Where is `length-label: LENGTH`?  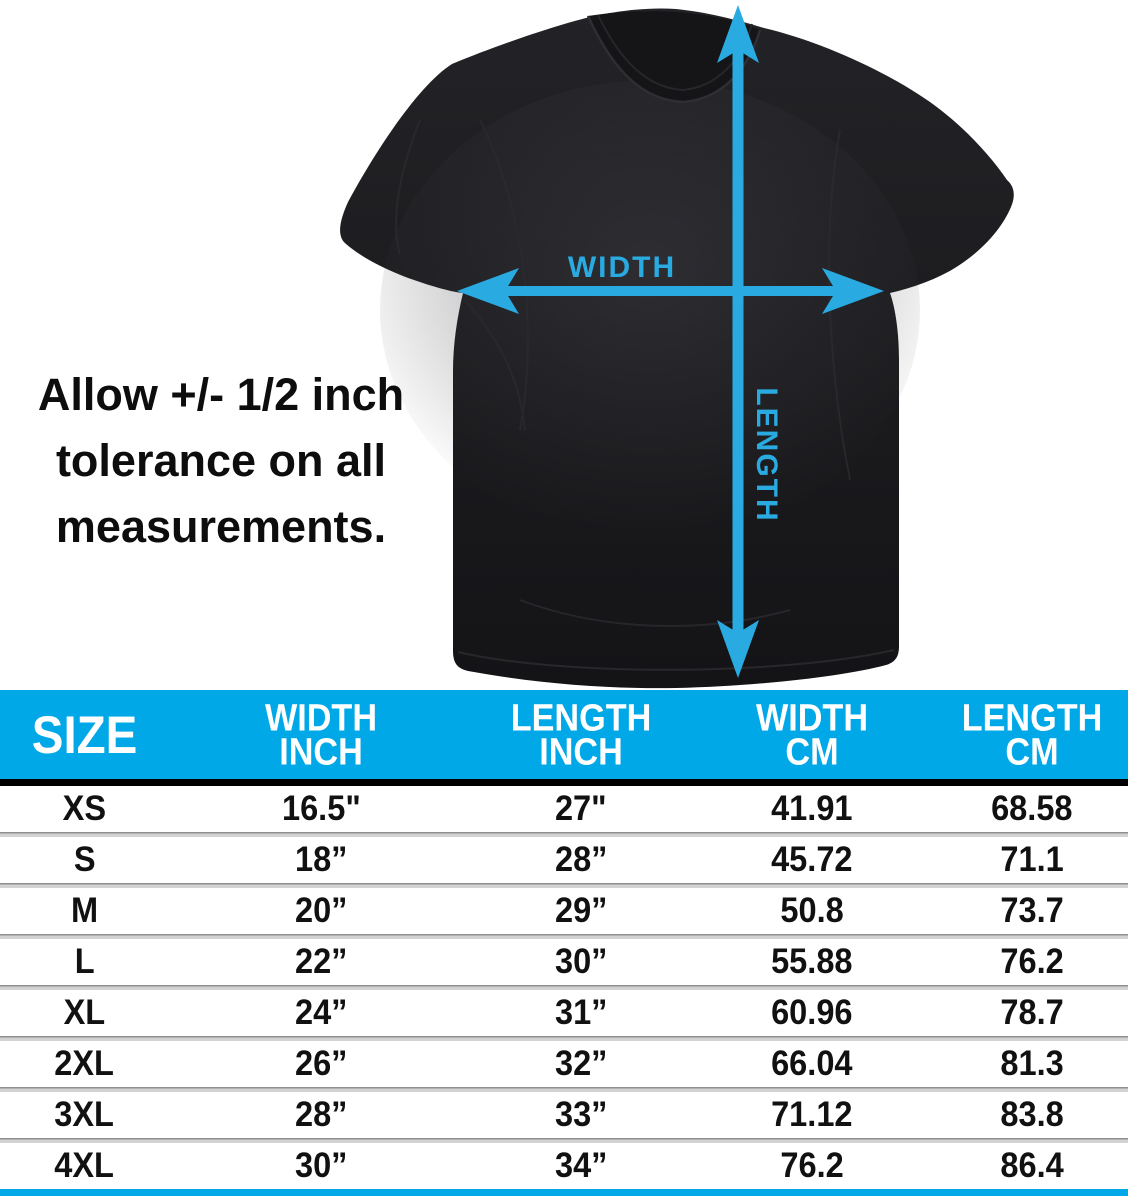 length-label: LENGTH is located at coordinates (766, 454).